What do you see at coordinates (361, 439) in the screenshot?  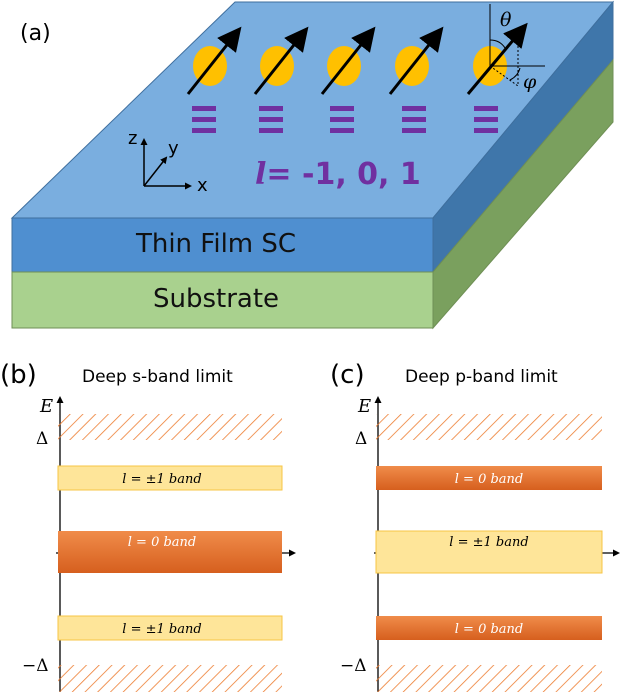 I see `panel-c-delta-pos: Δ` at bounding box center [361, 439].